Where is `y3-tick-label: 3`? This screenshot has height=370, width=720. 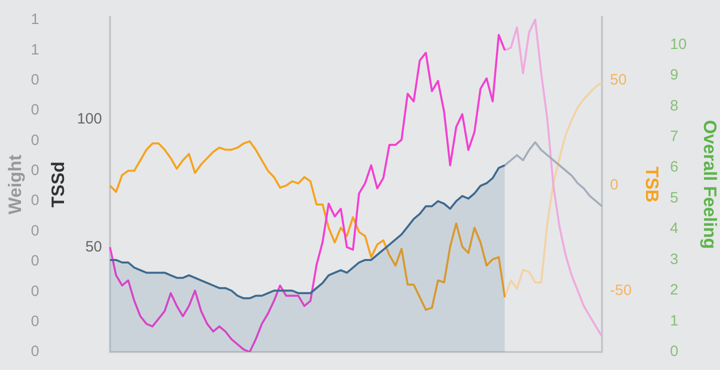
y3-tick-label: 3 is located at coordinates (674, 259).